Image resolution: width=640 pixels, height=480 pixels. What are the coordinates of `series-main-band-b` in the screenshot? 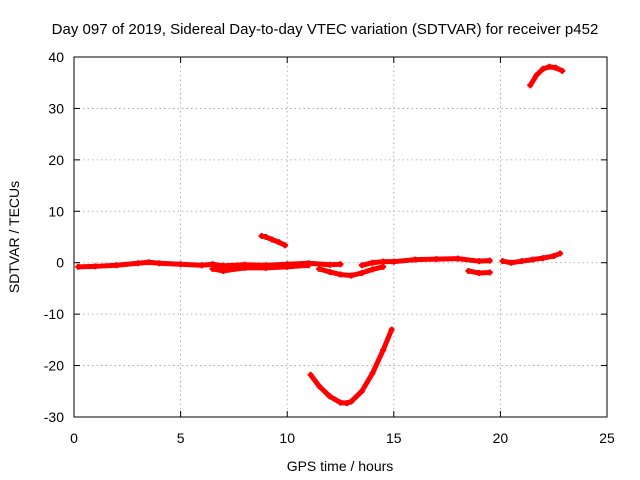 It's located at (260, 268).